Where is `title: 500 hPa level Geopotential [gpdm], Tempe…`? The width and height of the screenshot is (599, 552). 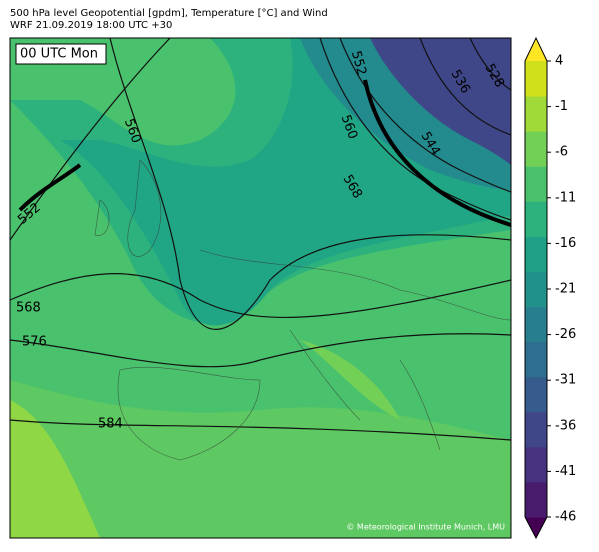 title: 500 hPa level Geopotential [gpdm], Tempe… is located at coordinates (169, 13).